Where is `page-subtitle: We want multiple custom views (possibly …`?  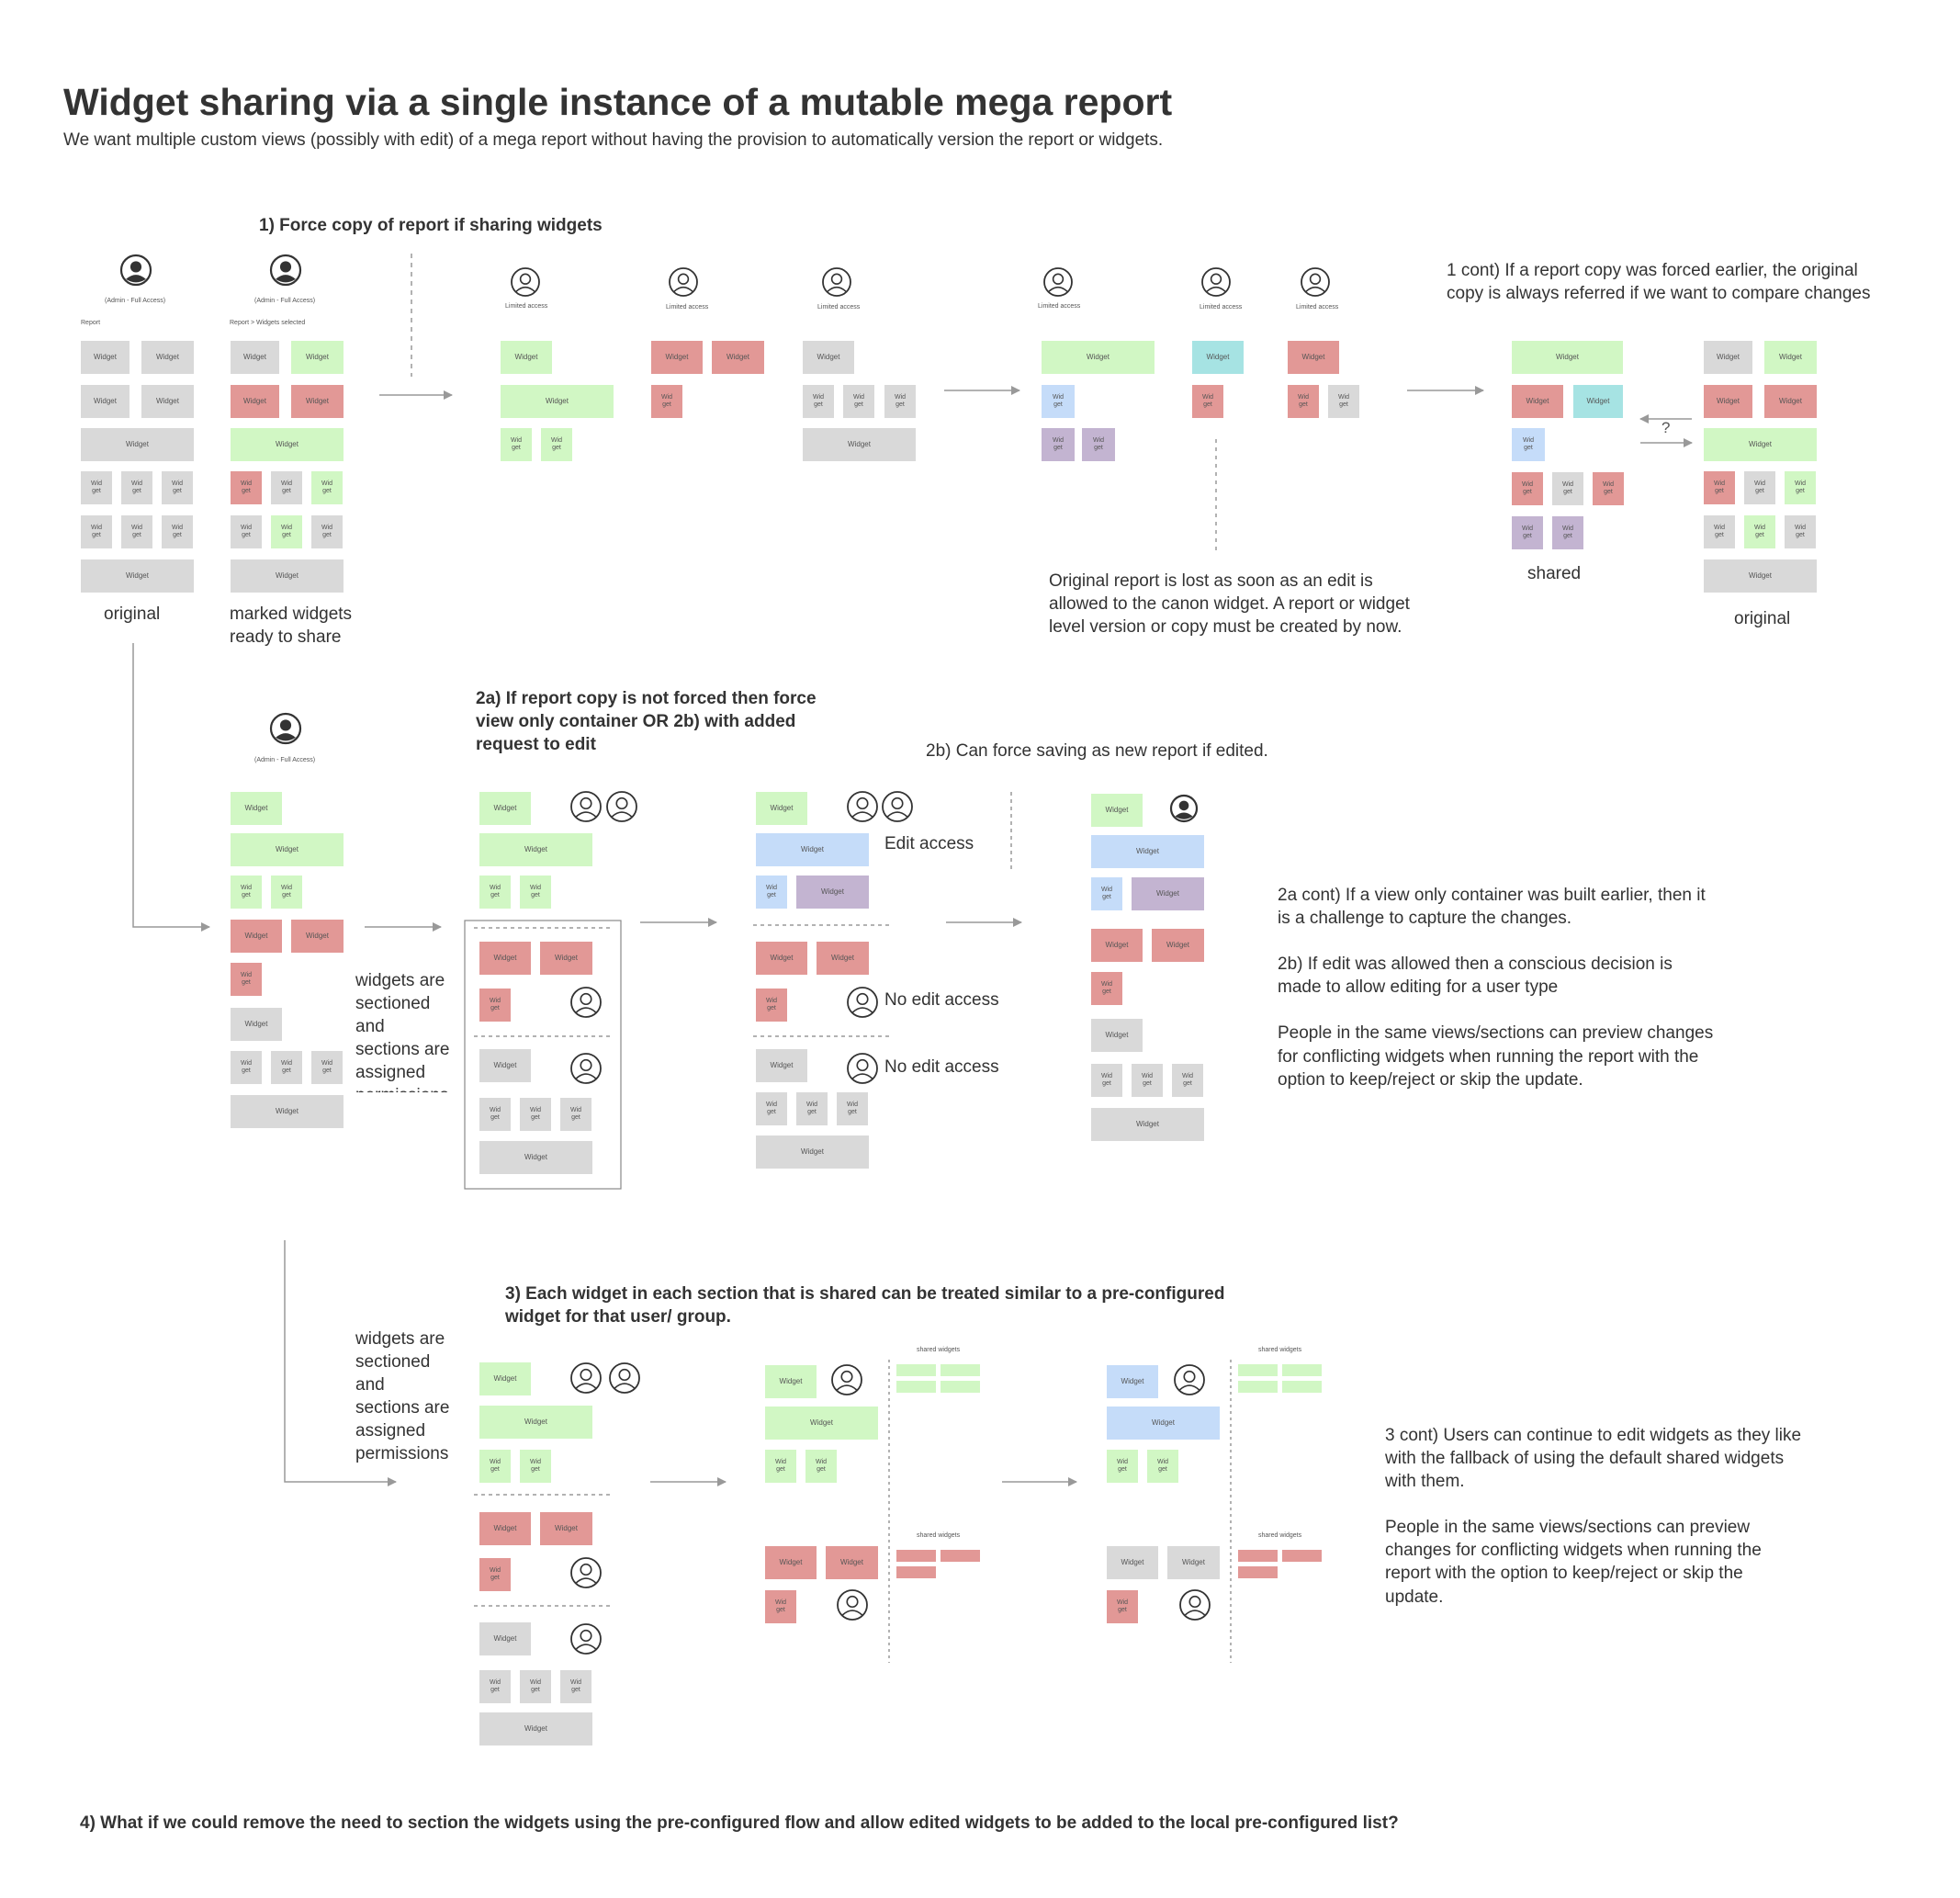
page-subtitle: We want multiple custom views (possibly … is located at coordinates (613, 140).